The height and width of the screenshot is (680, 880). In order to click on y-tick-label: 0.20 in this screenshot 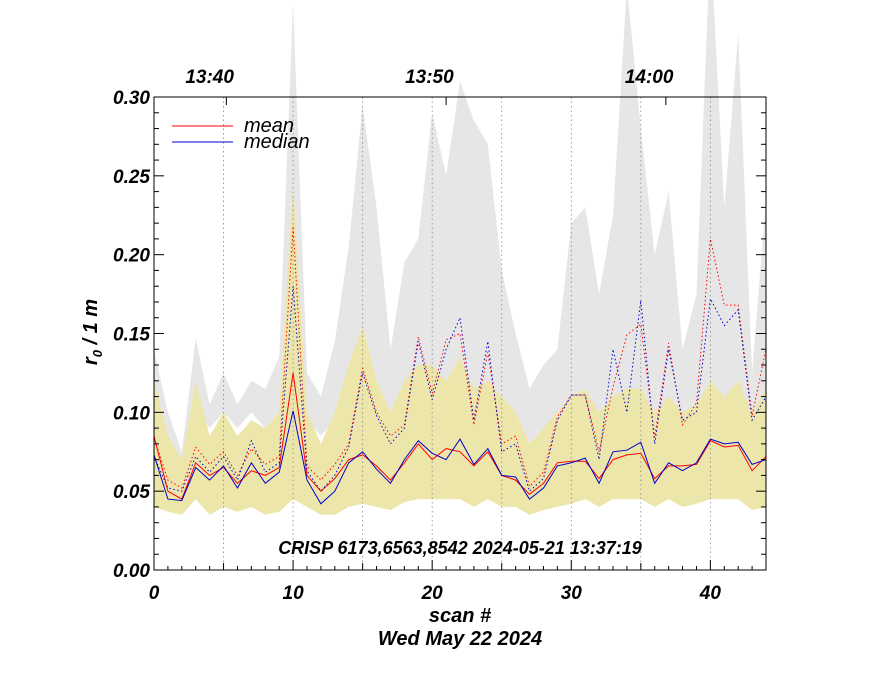, I will do `click(131, 256)`.